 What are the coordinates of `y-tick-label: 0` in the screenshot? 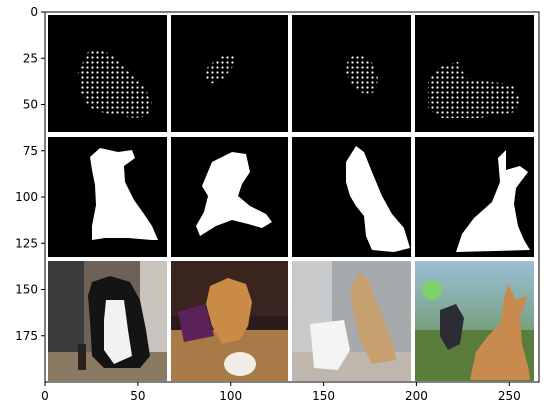 It's located at (34, 12).